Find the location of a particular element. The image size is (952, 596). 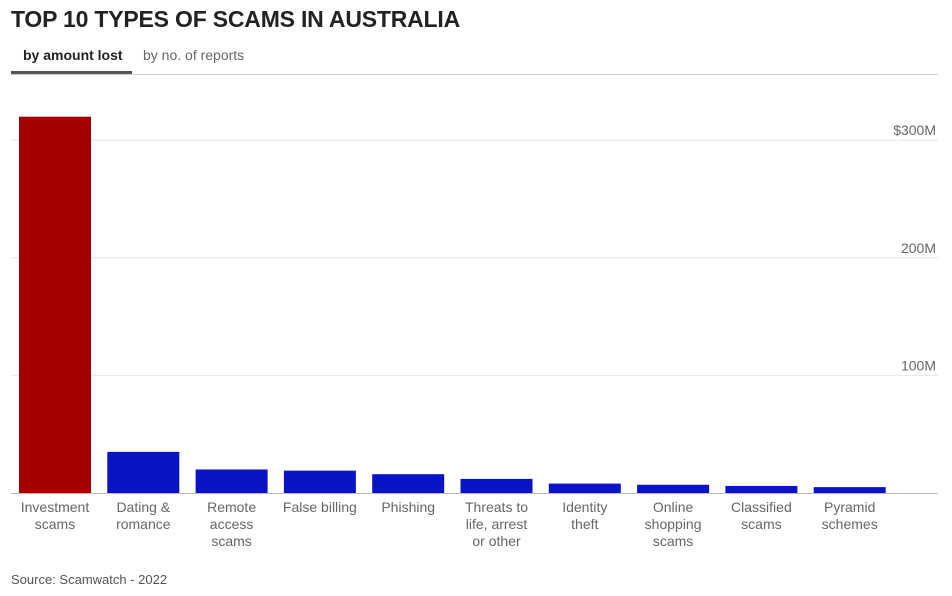

category-label: Remote access scams is located at coordinates (231, 524).